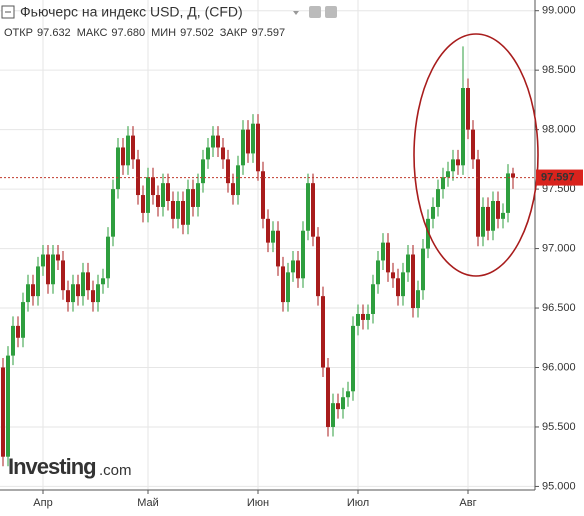 This screenshot has width=584, height=516. Describe the element at coordinates (128, 33) in the screenshot. I see `stat-value: 97.680` at that location.